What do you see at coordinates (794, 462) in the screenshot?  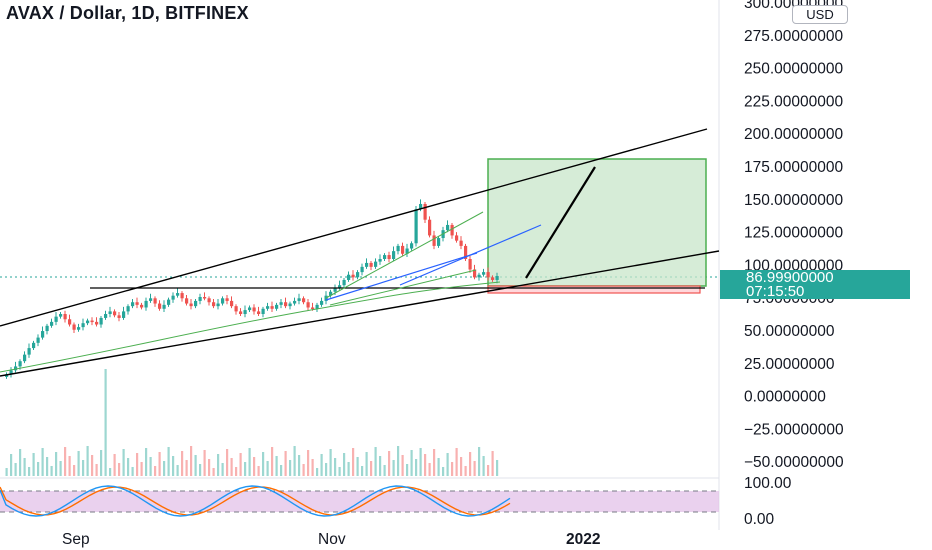 I see `price-tick-label: −50.00000000` at bounding box center [794, 462].